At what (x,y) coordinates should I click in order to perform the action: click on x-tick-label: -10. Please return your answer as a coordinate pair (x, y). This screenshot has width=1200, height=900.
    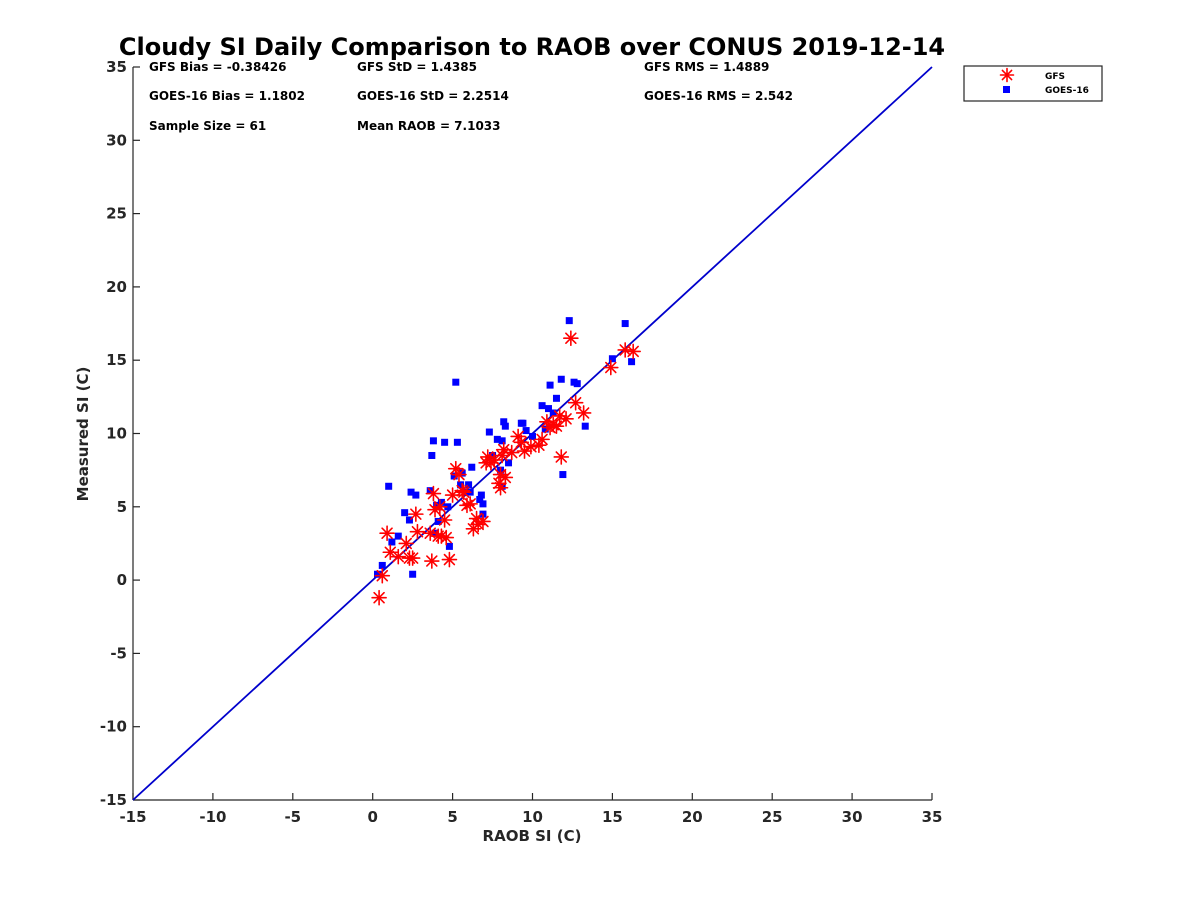
    Looking at the image, I should click on (212, 817).